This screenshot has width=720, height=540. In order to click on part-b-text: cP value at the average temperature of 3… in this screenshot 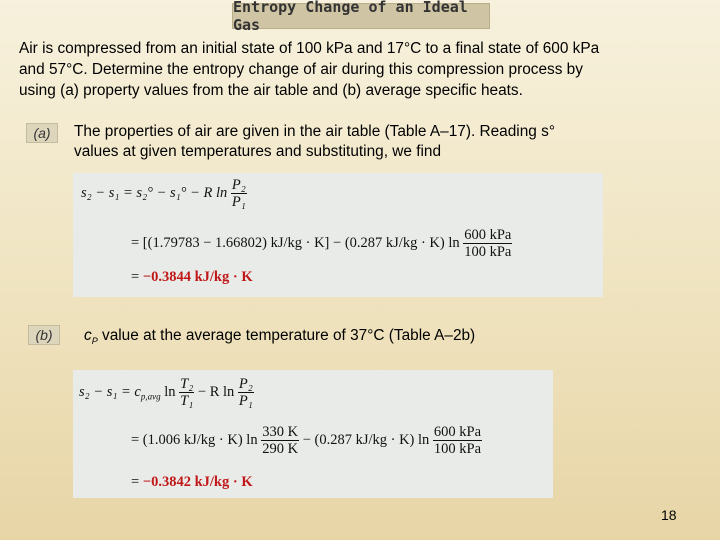, I will do `click(279, 338)`.